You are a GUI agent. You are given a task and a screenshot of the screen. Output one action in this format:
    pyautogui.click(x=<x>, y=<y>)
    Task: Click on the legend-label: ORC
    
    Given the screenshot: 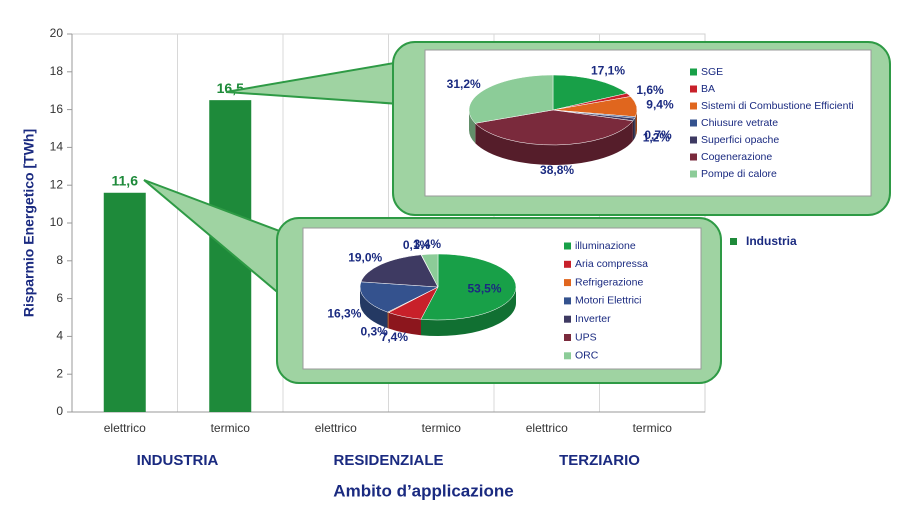 What is the action you would take?
    pyautogui.click(x=587, y=356)
    